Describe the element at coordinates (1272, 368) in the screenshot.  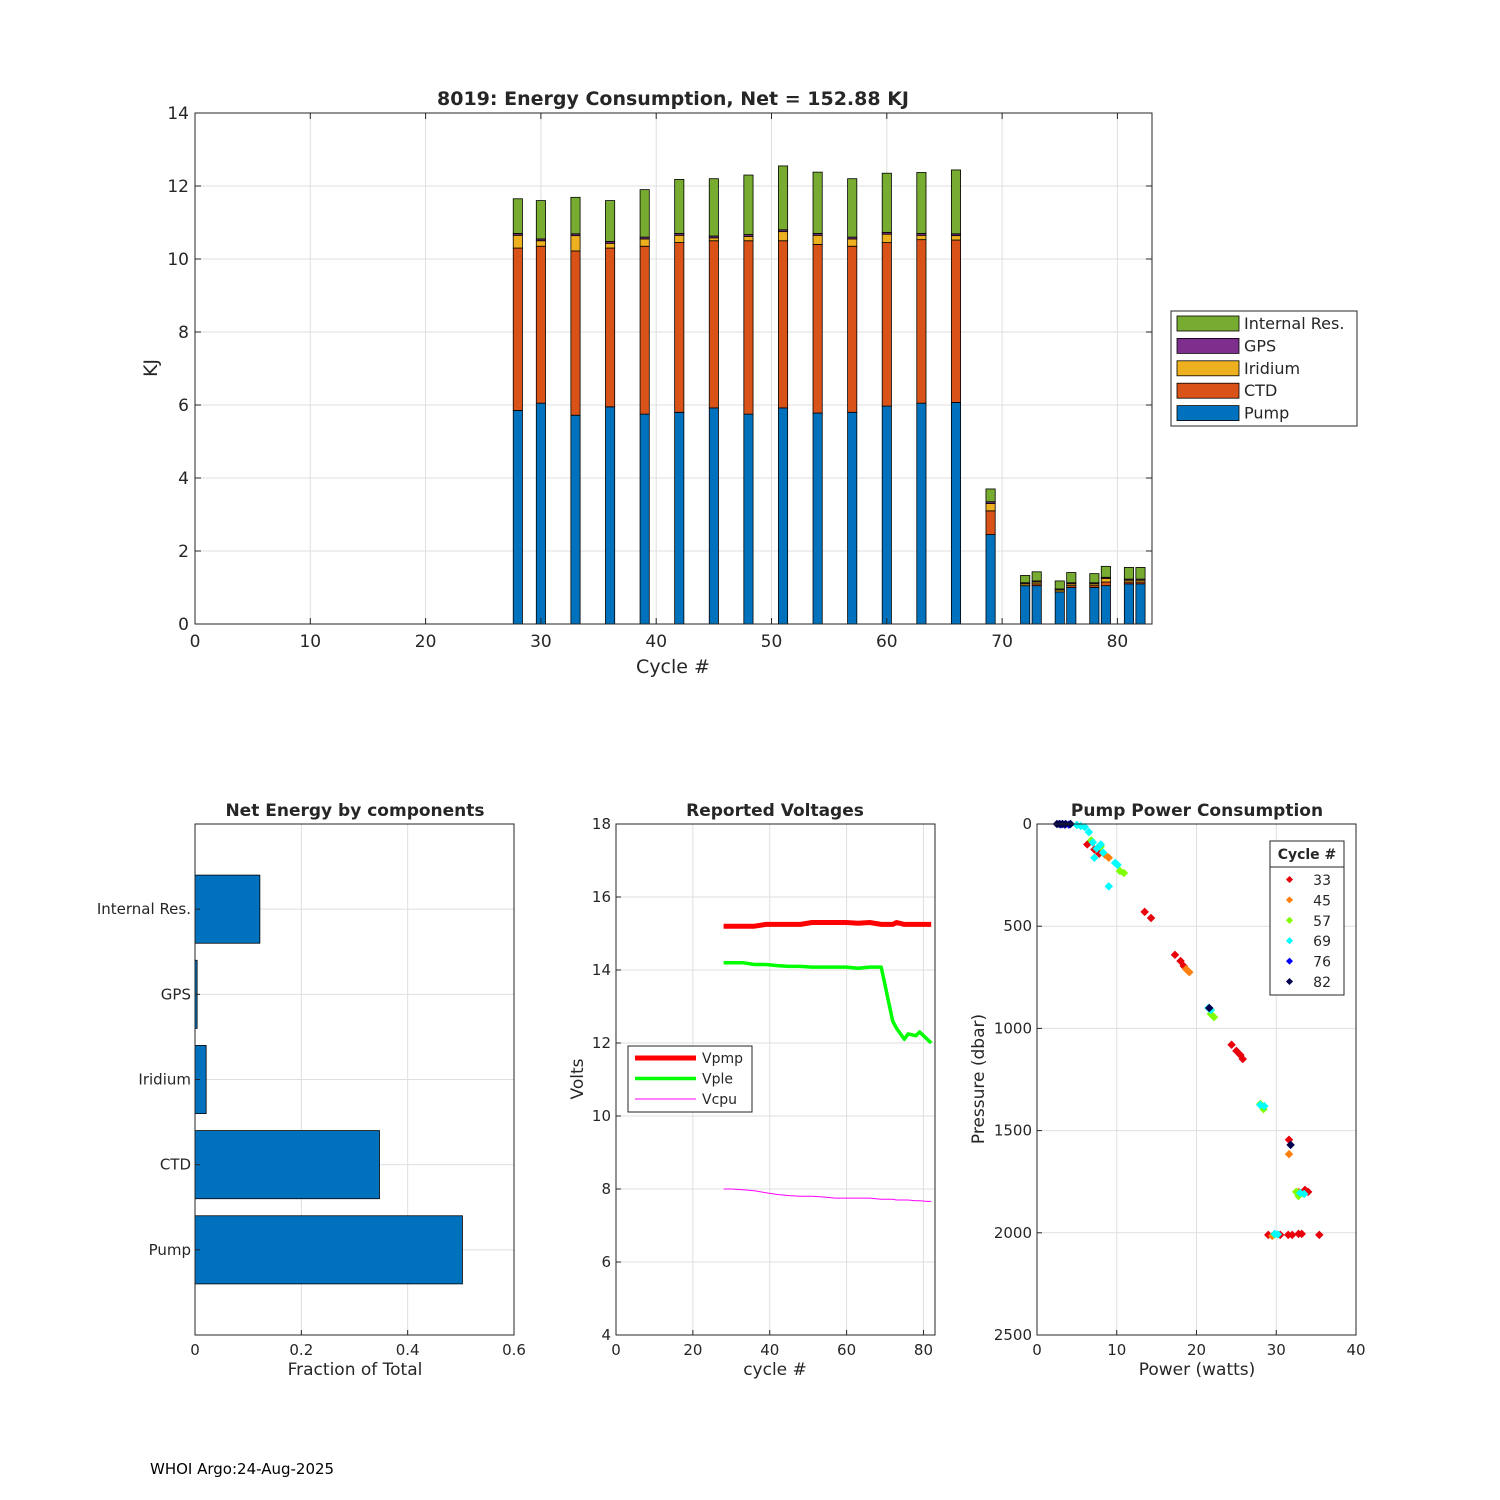
I see `energy-legend-label: Iridium` at that location.